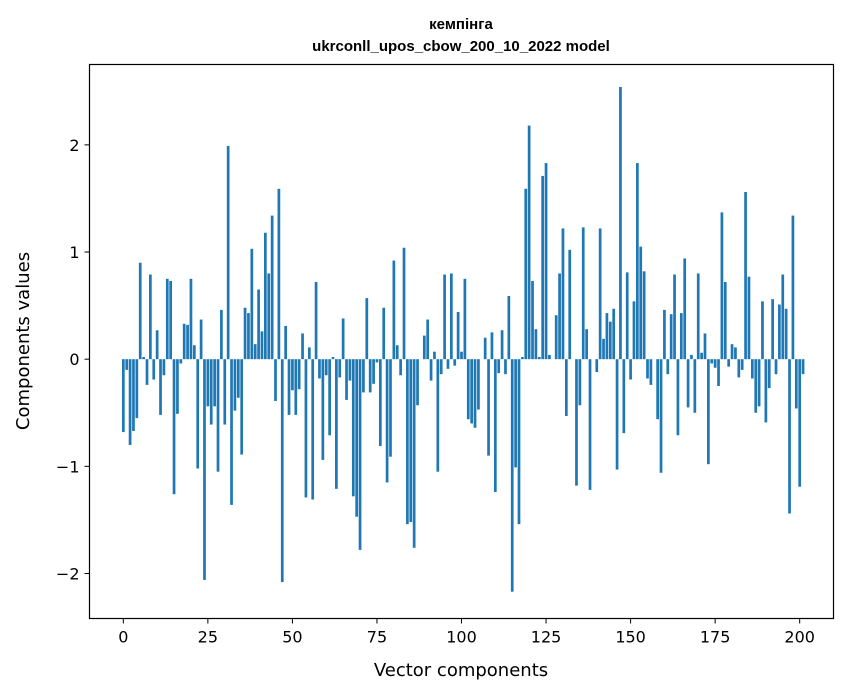  I want to click on x-tick-label: 200, so click(799, 637).